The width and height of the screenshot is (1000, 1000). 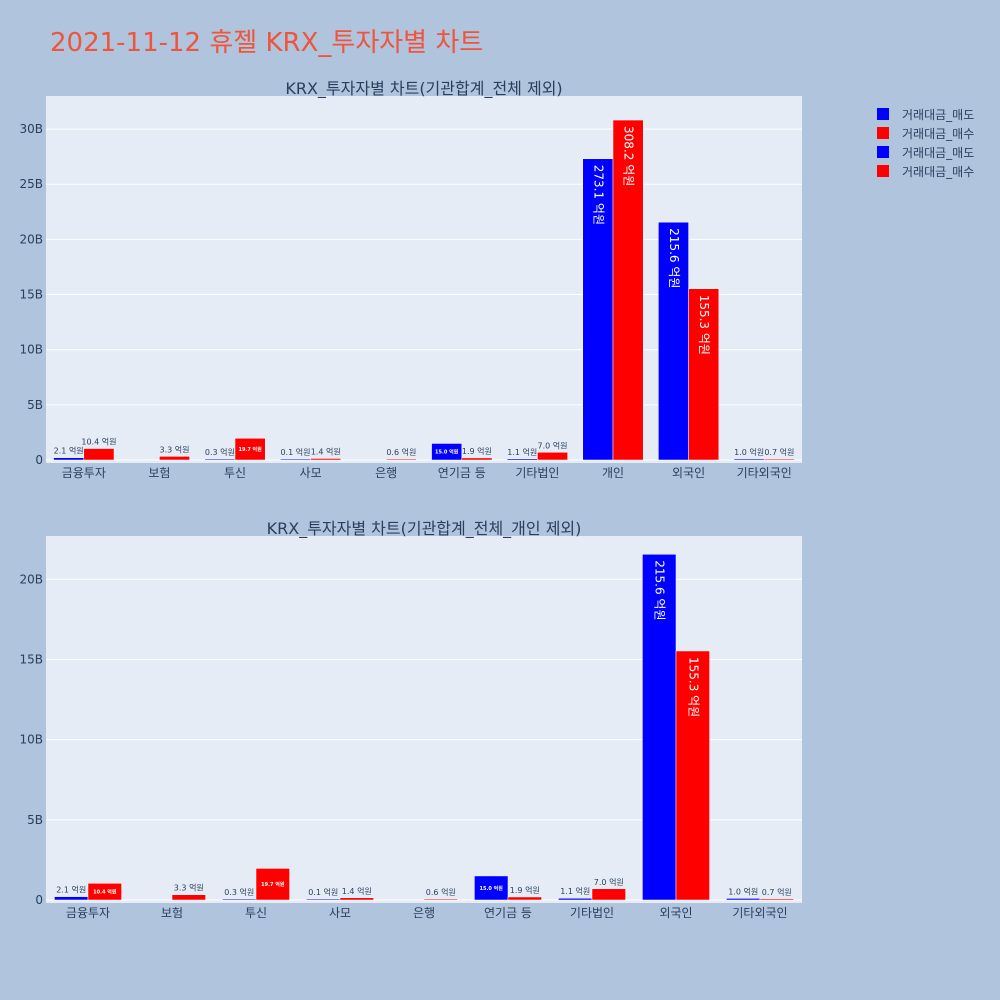 What do you see at coordinates (598, 195) in the screenshot?
I see `data-label: 273.1 억원` at bounding box center [598, 195].